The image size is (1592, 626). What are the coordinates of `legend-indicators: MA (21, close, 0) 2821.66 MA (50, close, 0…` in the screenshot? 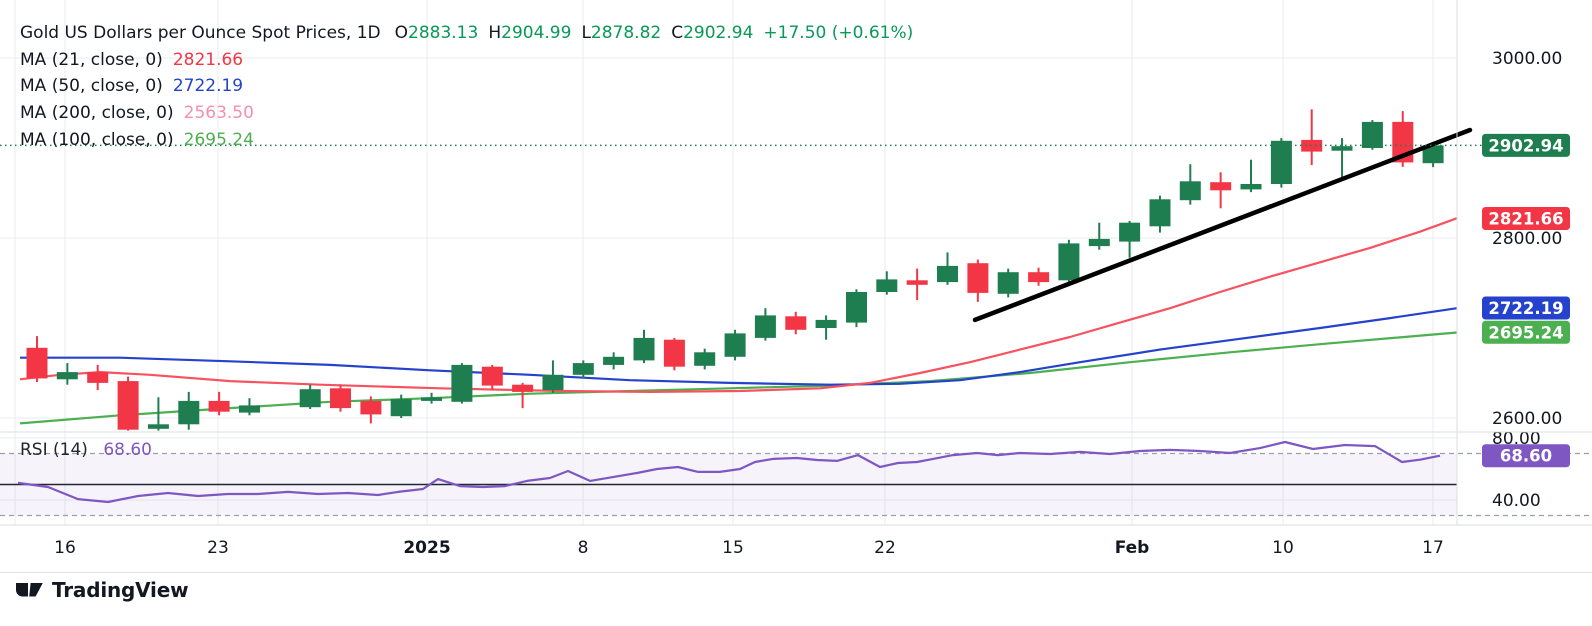 It's located at (466, 100).